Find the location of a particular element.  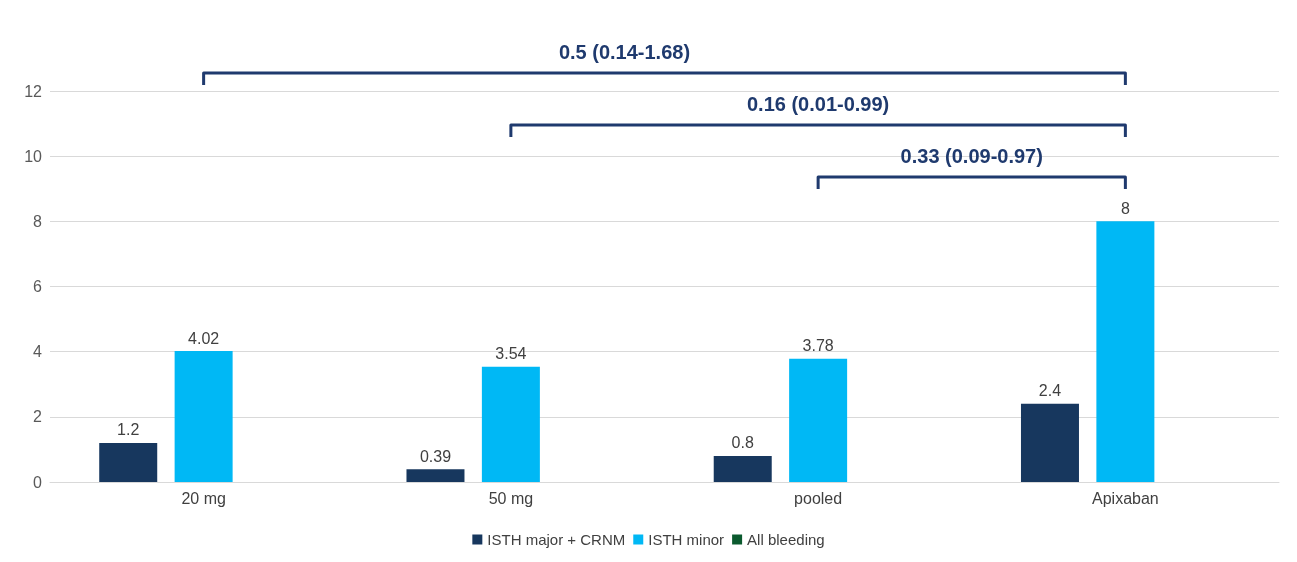

y-tick-label: 8 is located at coordinates (38, 221).